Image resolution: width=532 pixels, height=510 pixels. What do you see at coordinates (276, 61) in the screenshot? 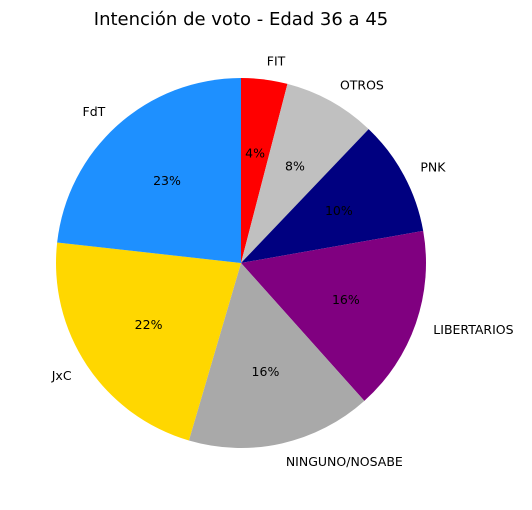
I see `slice-label-fit: FIT` at bounding box center [276, 61].